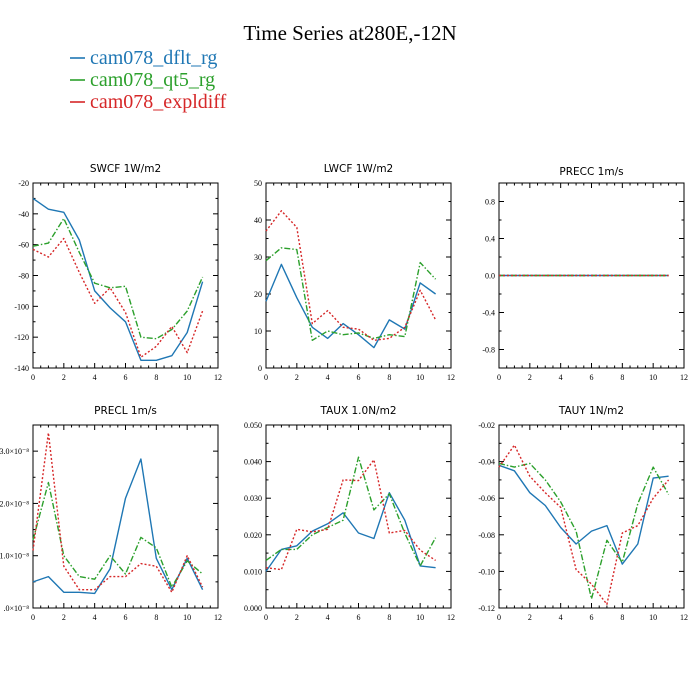  Describe the element at coordinates (258, 183) in the screenshot. I see `y-tick-label: 50` at that location.